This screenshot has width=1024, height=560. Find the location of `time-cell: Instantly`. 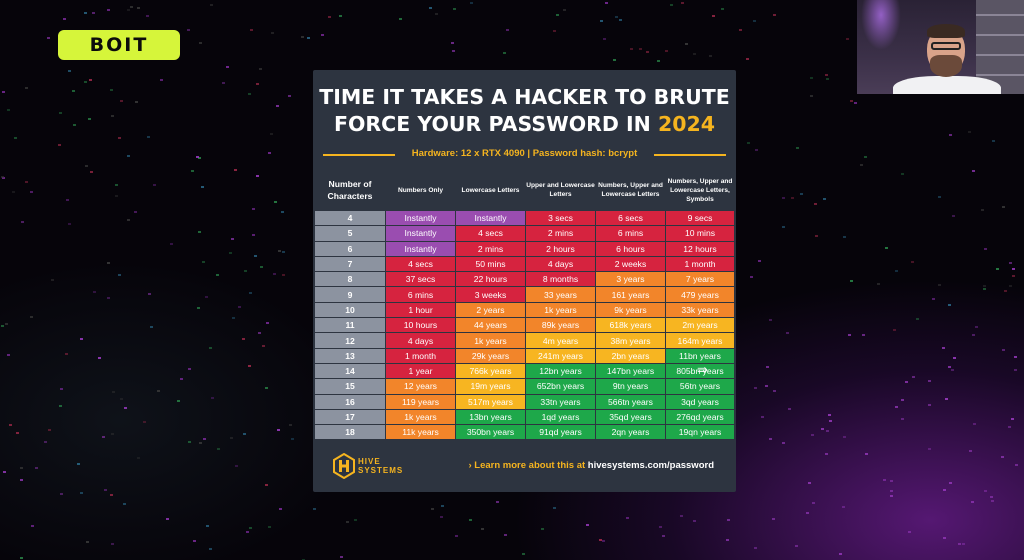

time-cell: Instantly is located at coordinates (420, 248).